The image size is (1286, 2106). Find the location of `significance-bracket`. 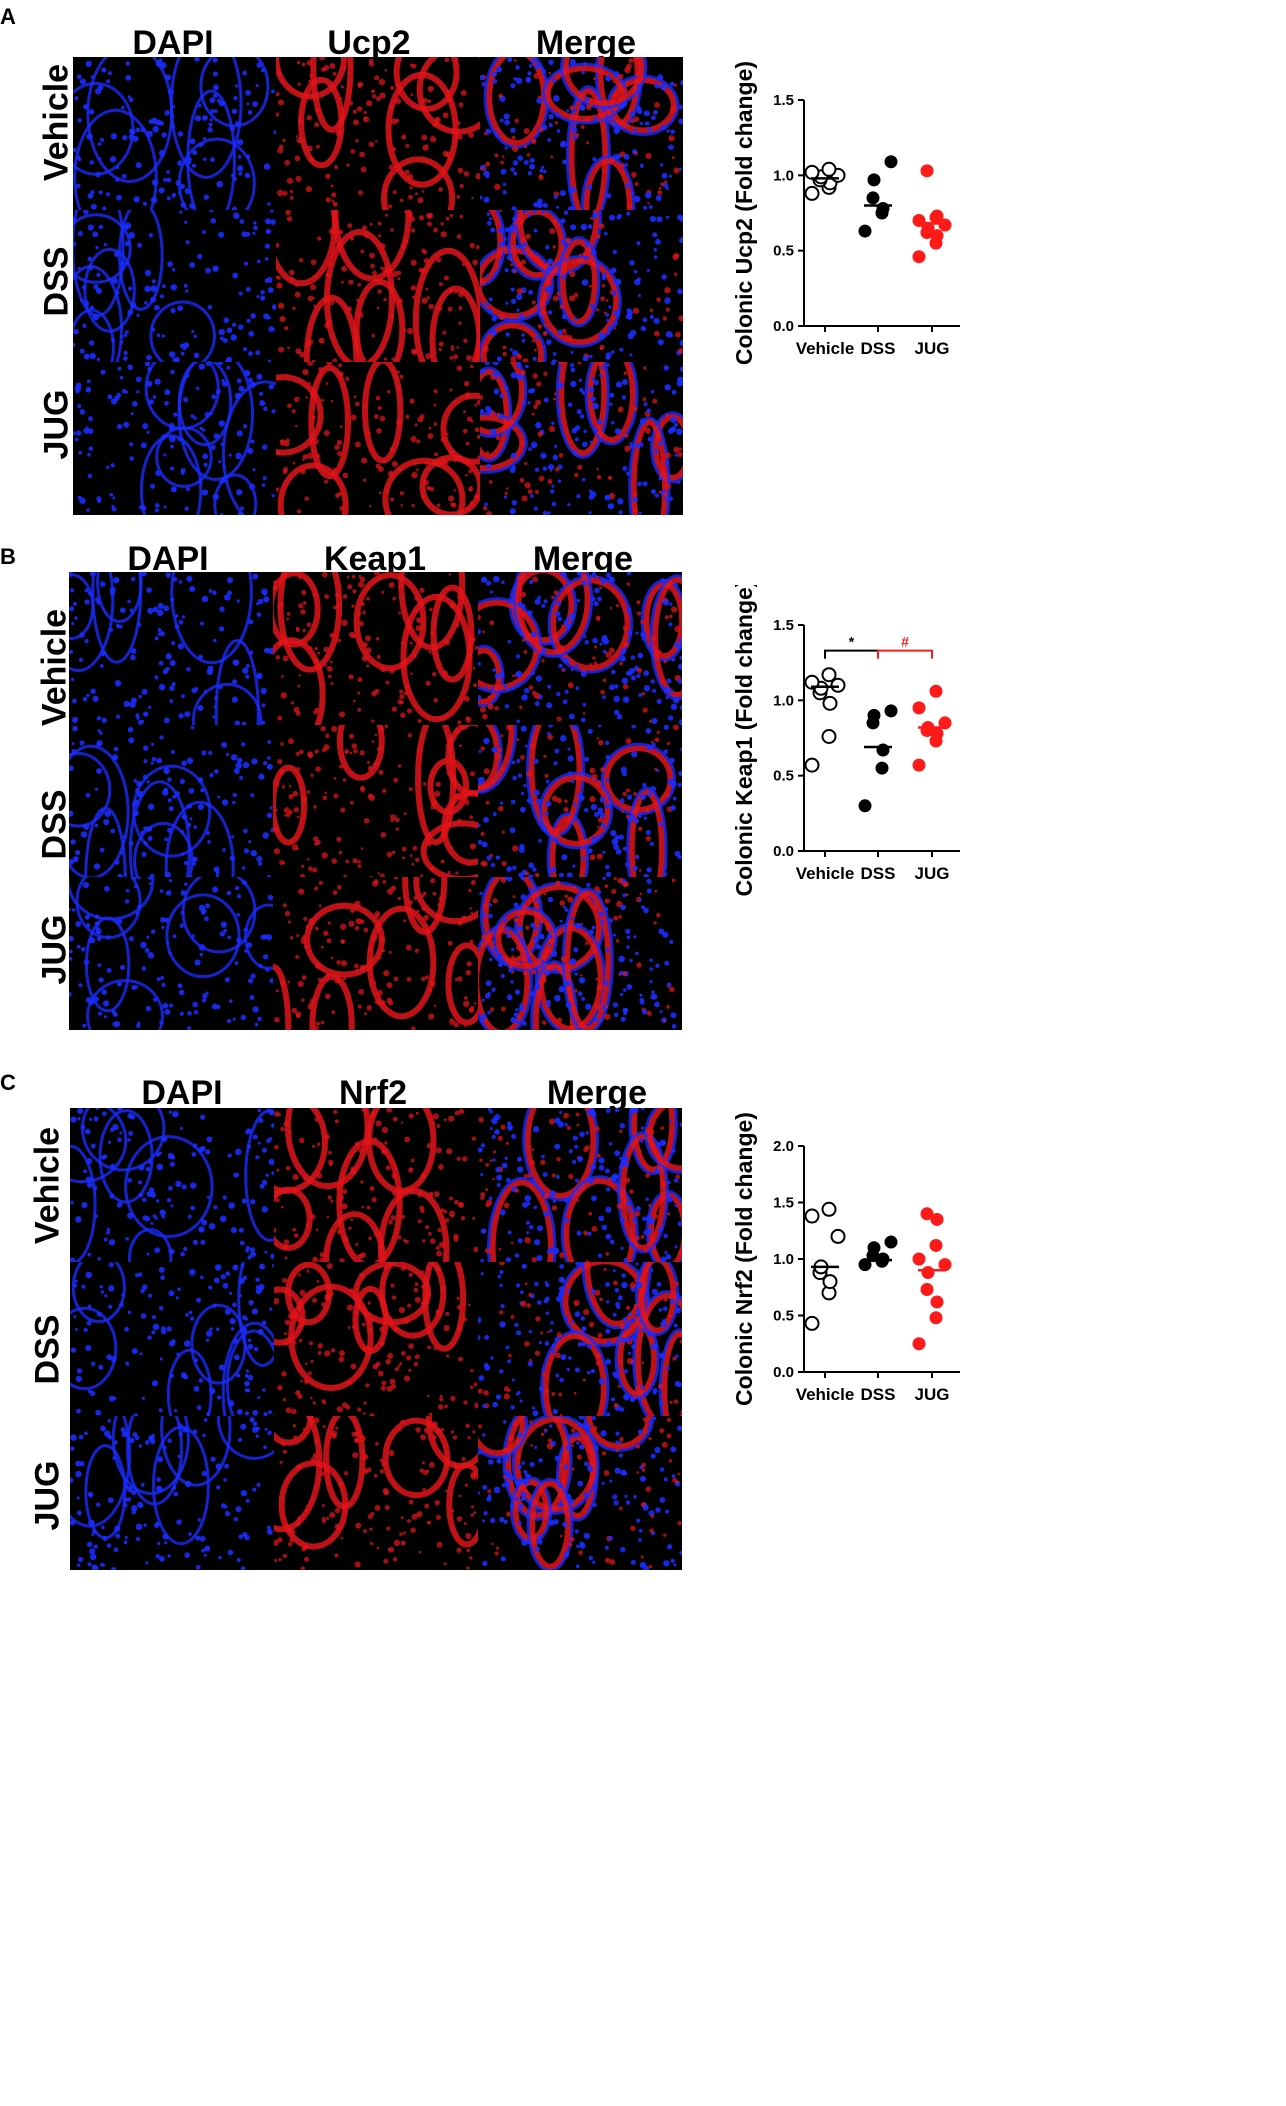

significance-bracket is located at coordinates (851, 654).